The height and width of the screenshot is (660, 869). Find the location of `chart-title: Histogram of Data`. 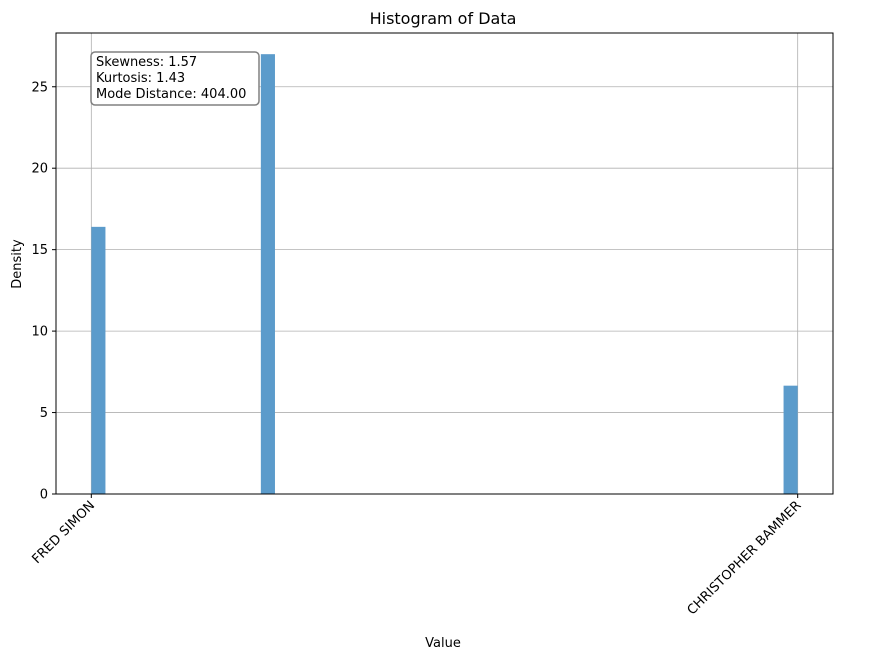

chart-title: Histogram of Data is located at coordinates (443, 18).